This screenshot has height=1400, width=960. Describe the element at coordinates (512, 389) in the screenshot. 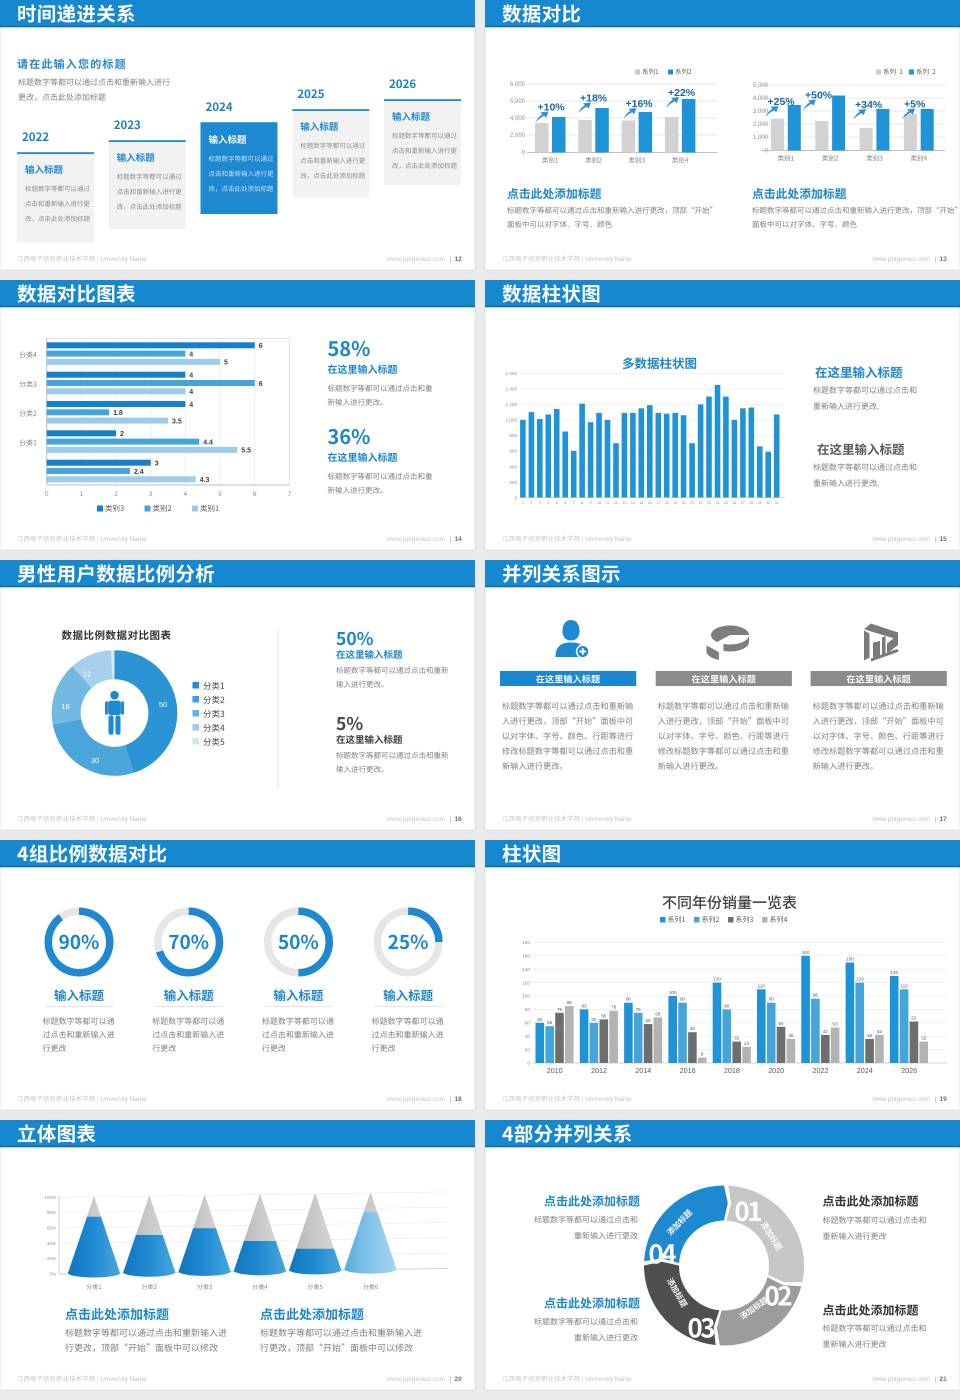

I see `svg-text: 1,400` at that location.